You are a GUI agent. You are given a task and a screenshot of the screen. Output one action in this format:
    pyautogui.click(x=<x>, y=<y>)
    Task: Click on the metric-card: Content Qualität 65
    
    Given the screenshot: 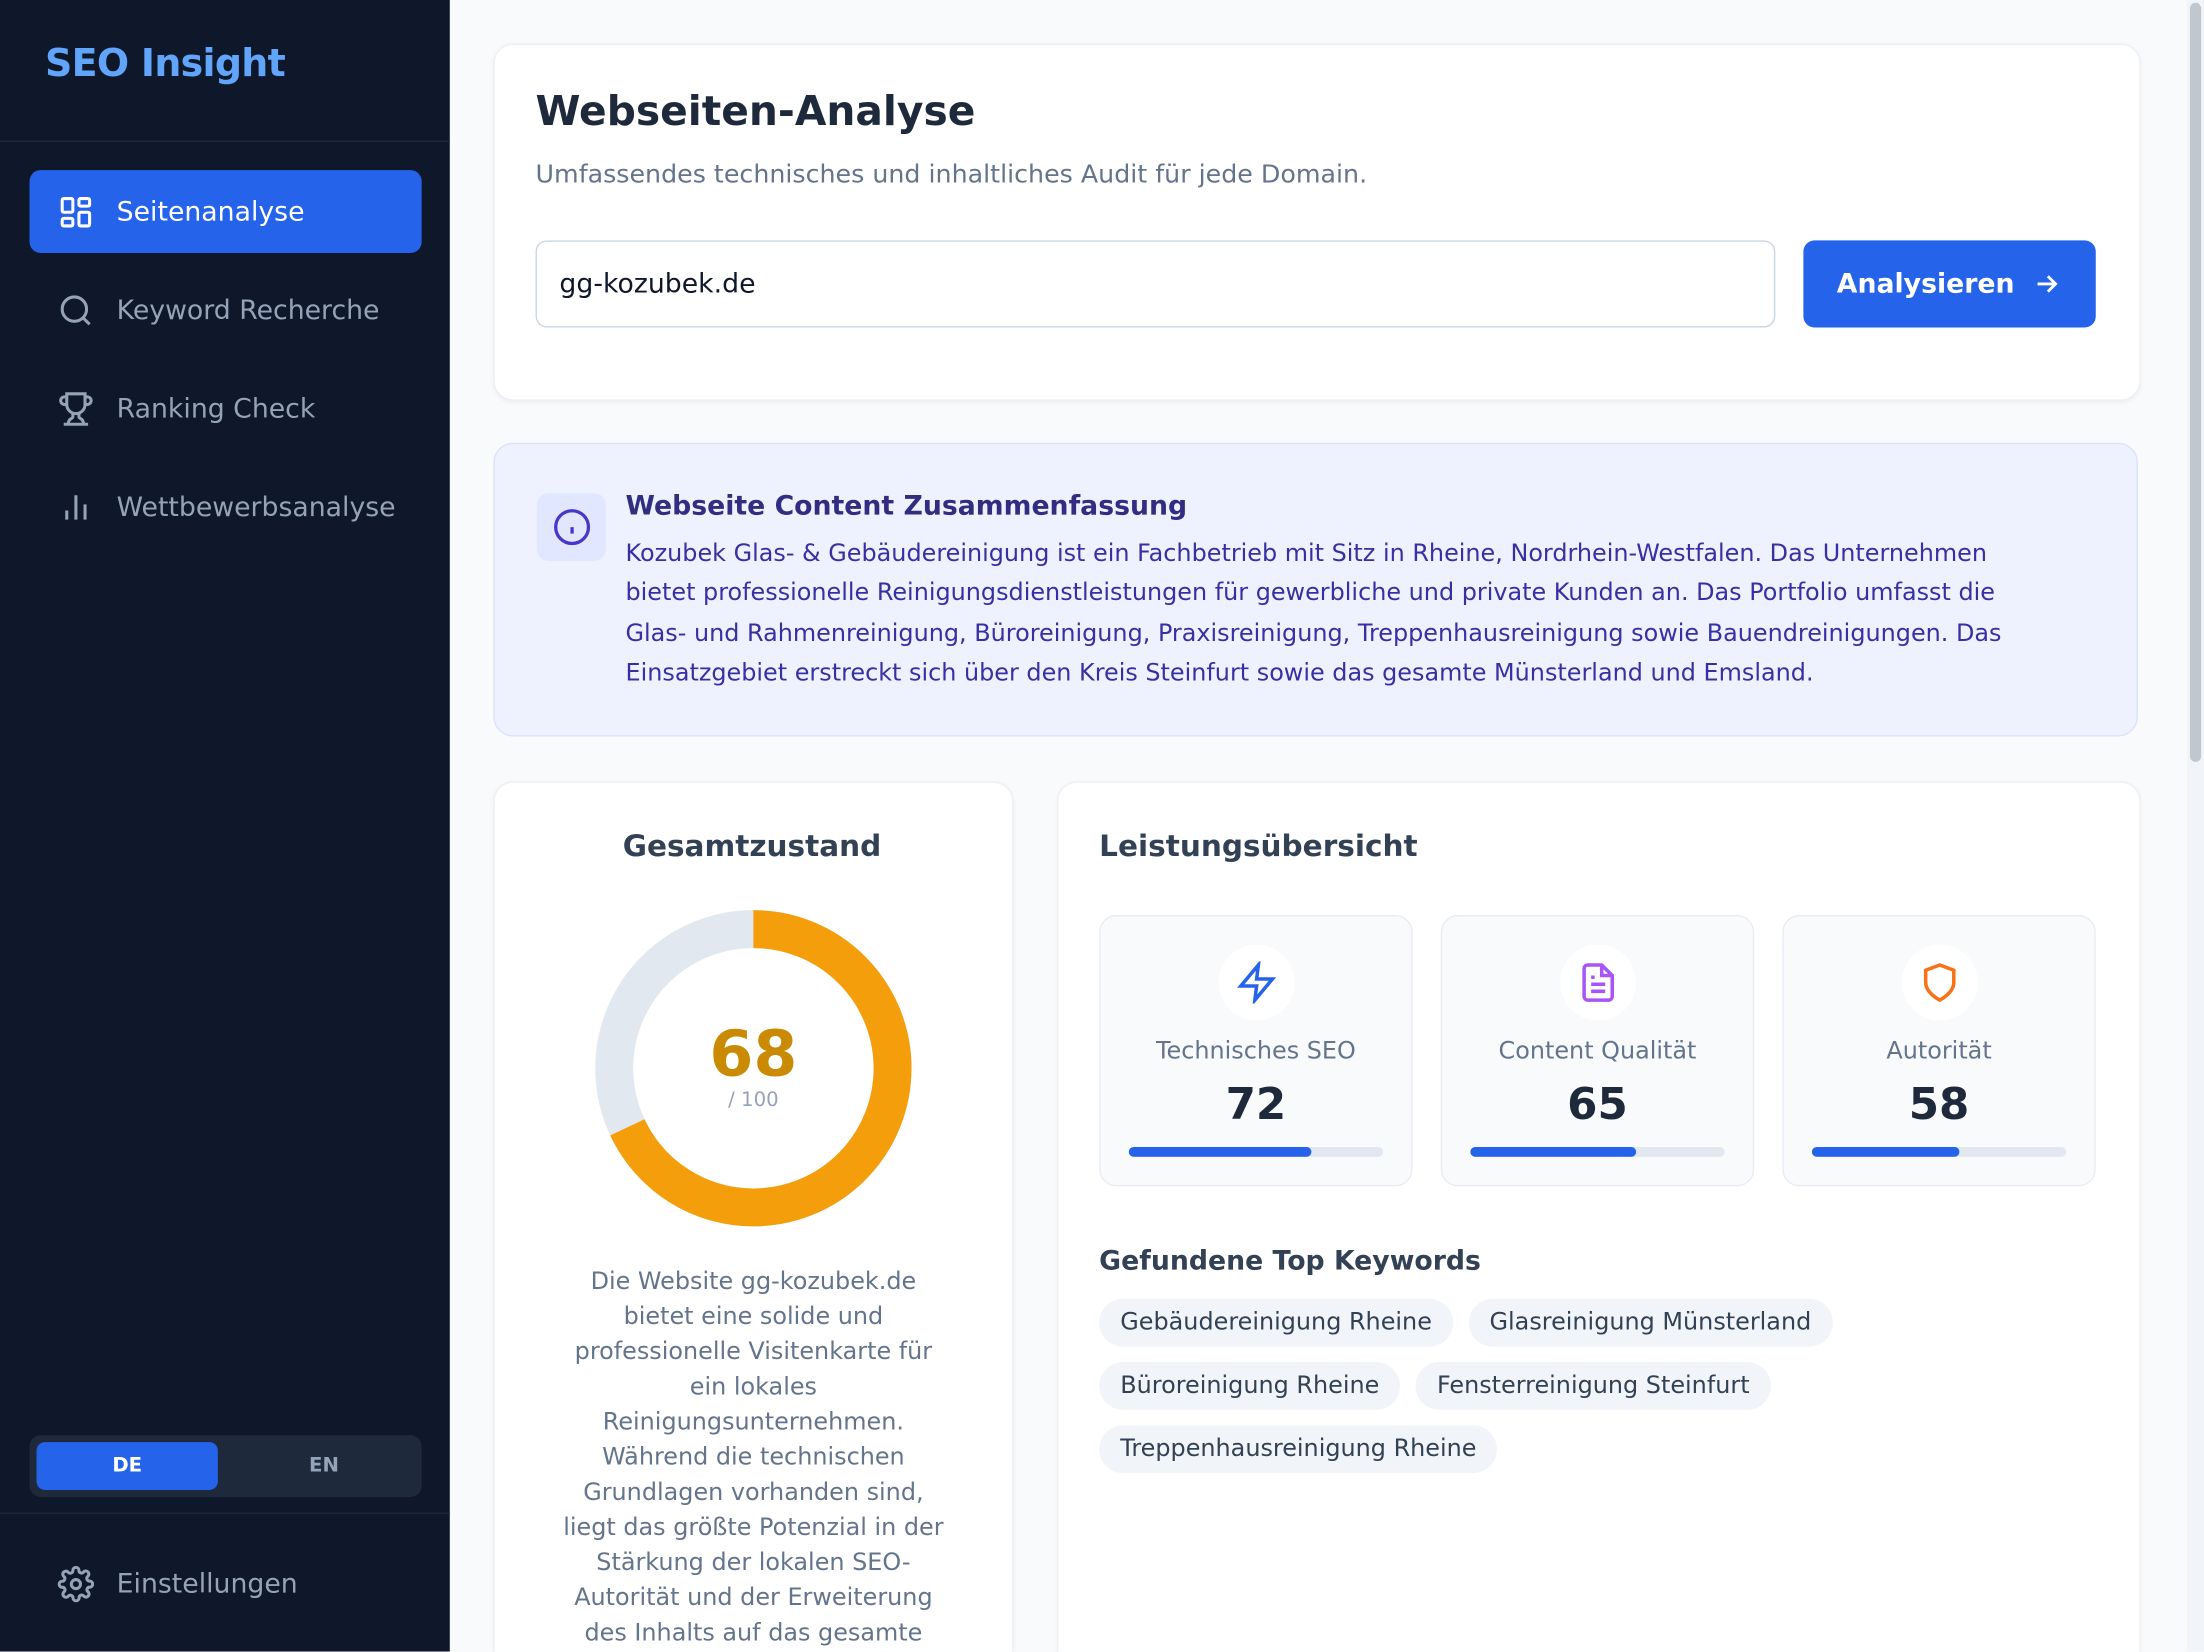 What is the action you would take?
    pyautogui.click(x=1597, y=1051)
    